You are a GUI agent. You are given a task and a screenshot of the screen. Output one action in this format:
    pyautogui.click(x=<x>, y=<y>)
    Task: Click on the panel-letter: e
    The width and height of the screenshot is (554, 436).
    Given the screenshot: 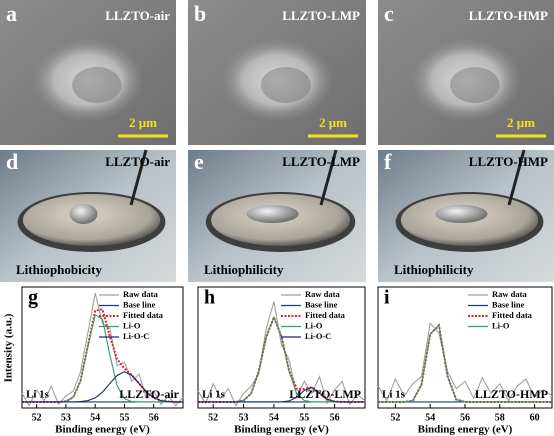 What is the action you would take?
    pyautogui.click(x=199, y=161)
    